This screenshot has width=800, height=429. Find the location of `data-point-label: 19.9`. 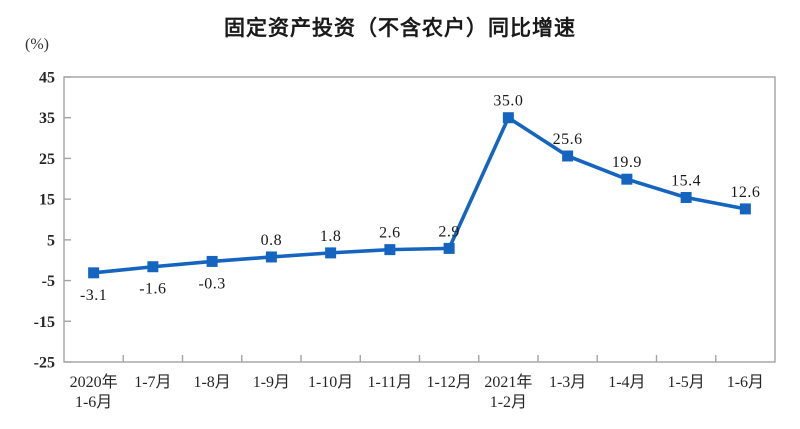

data-point-label: 19.9 is located at coordinates (627, 162).